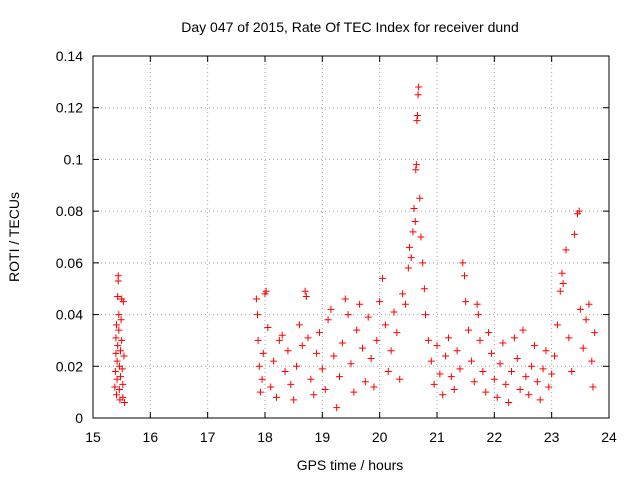  Describe the element at coordinates (151, 437) in the screenshot. I see `x-tick-label: 16` at that location.